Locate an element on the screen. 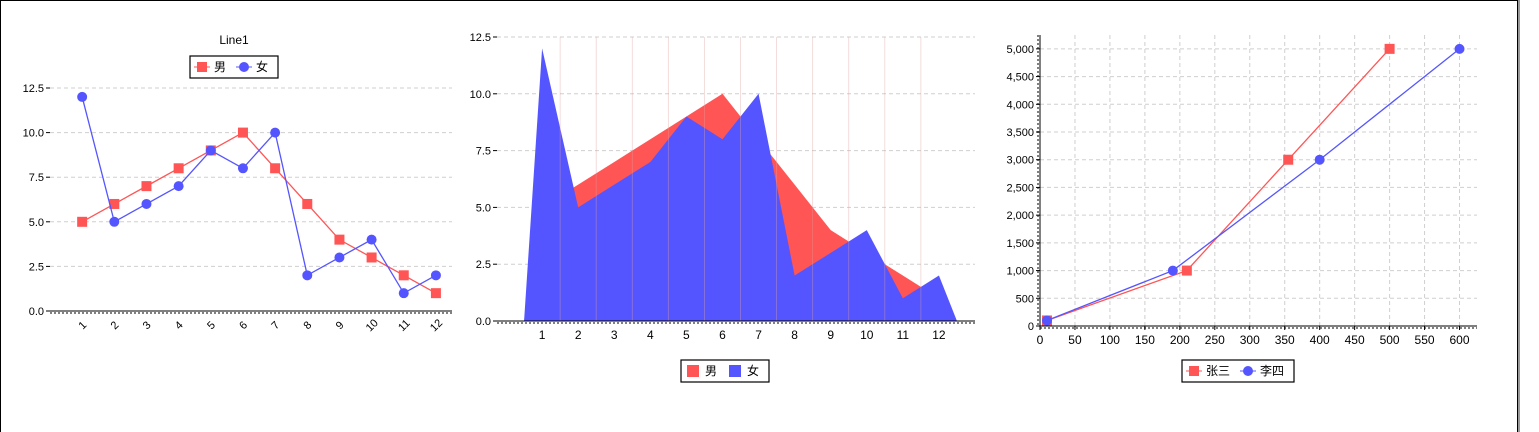 Image resolution: width=1539 pixels, height=432 pixels. chart3-xtick-label-5: 250 is located at coordinates (1215, 340).